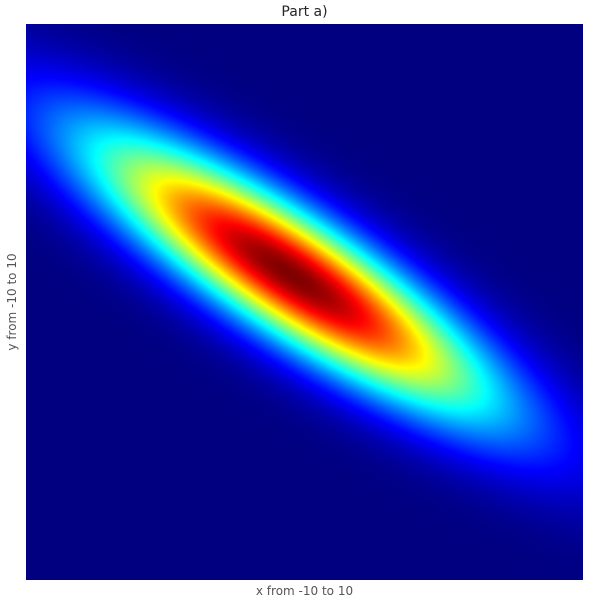 The width and height of the screenshot is (590, 606). Describe the element at coordinates (304, 591) in the screenshot. I see `x-axis-label: x from -10 to 10` at that location.